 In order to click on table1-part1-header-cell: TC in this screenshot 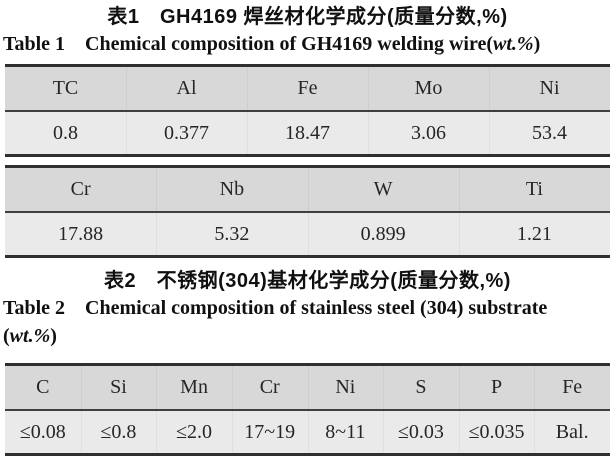, I will do `click(65, 88)`.